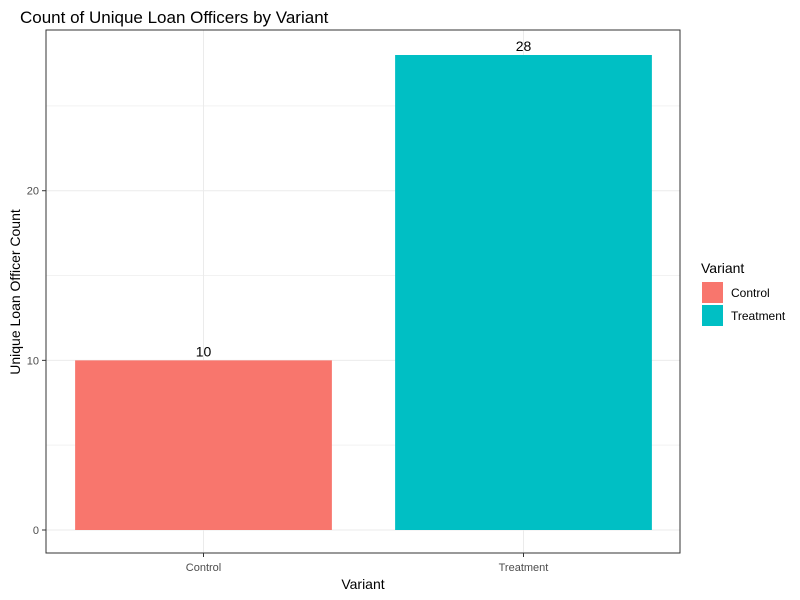  What do you see at coordinates (758, 316) in the screenshot?
I see `legend-label-treatment: Treatment` at bounding box center [758, 316].